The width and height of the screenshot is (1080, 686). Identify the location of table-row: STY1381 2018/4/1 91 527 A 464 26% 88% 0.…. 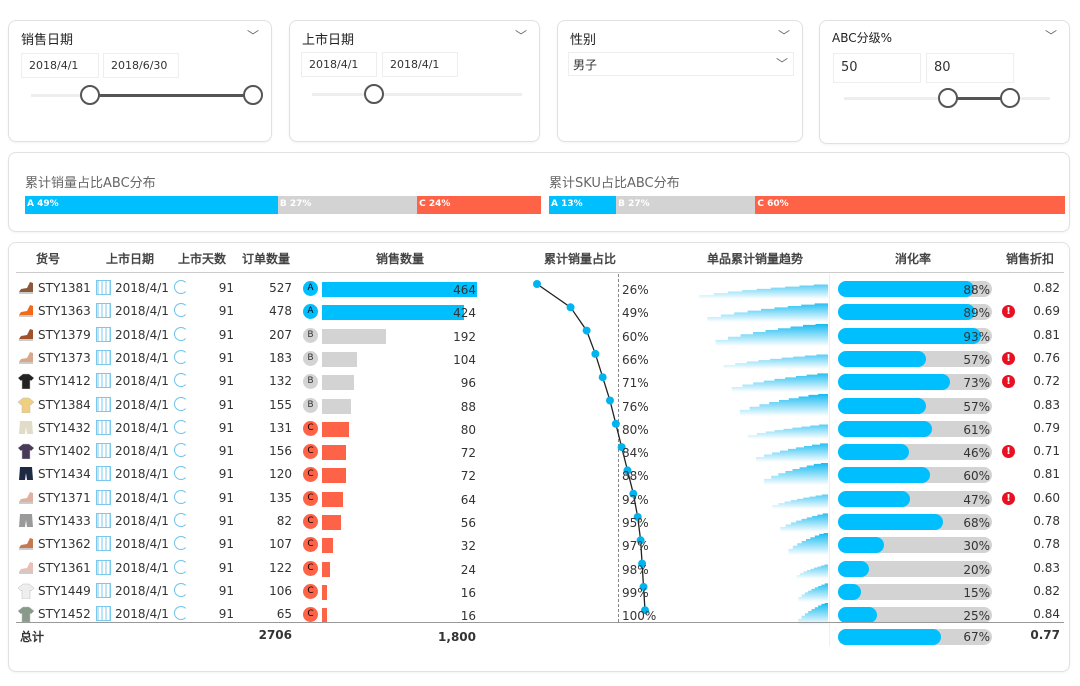
(538, 288).